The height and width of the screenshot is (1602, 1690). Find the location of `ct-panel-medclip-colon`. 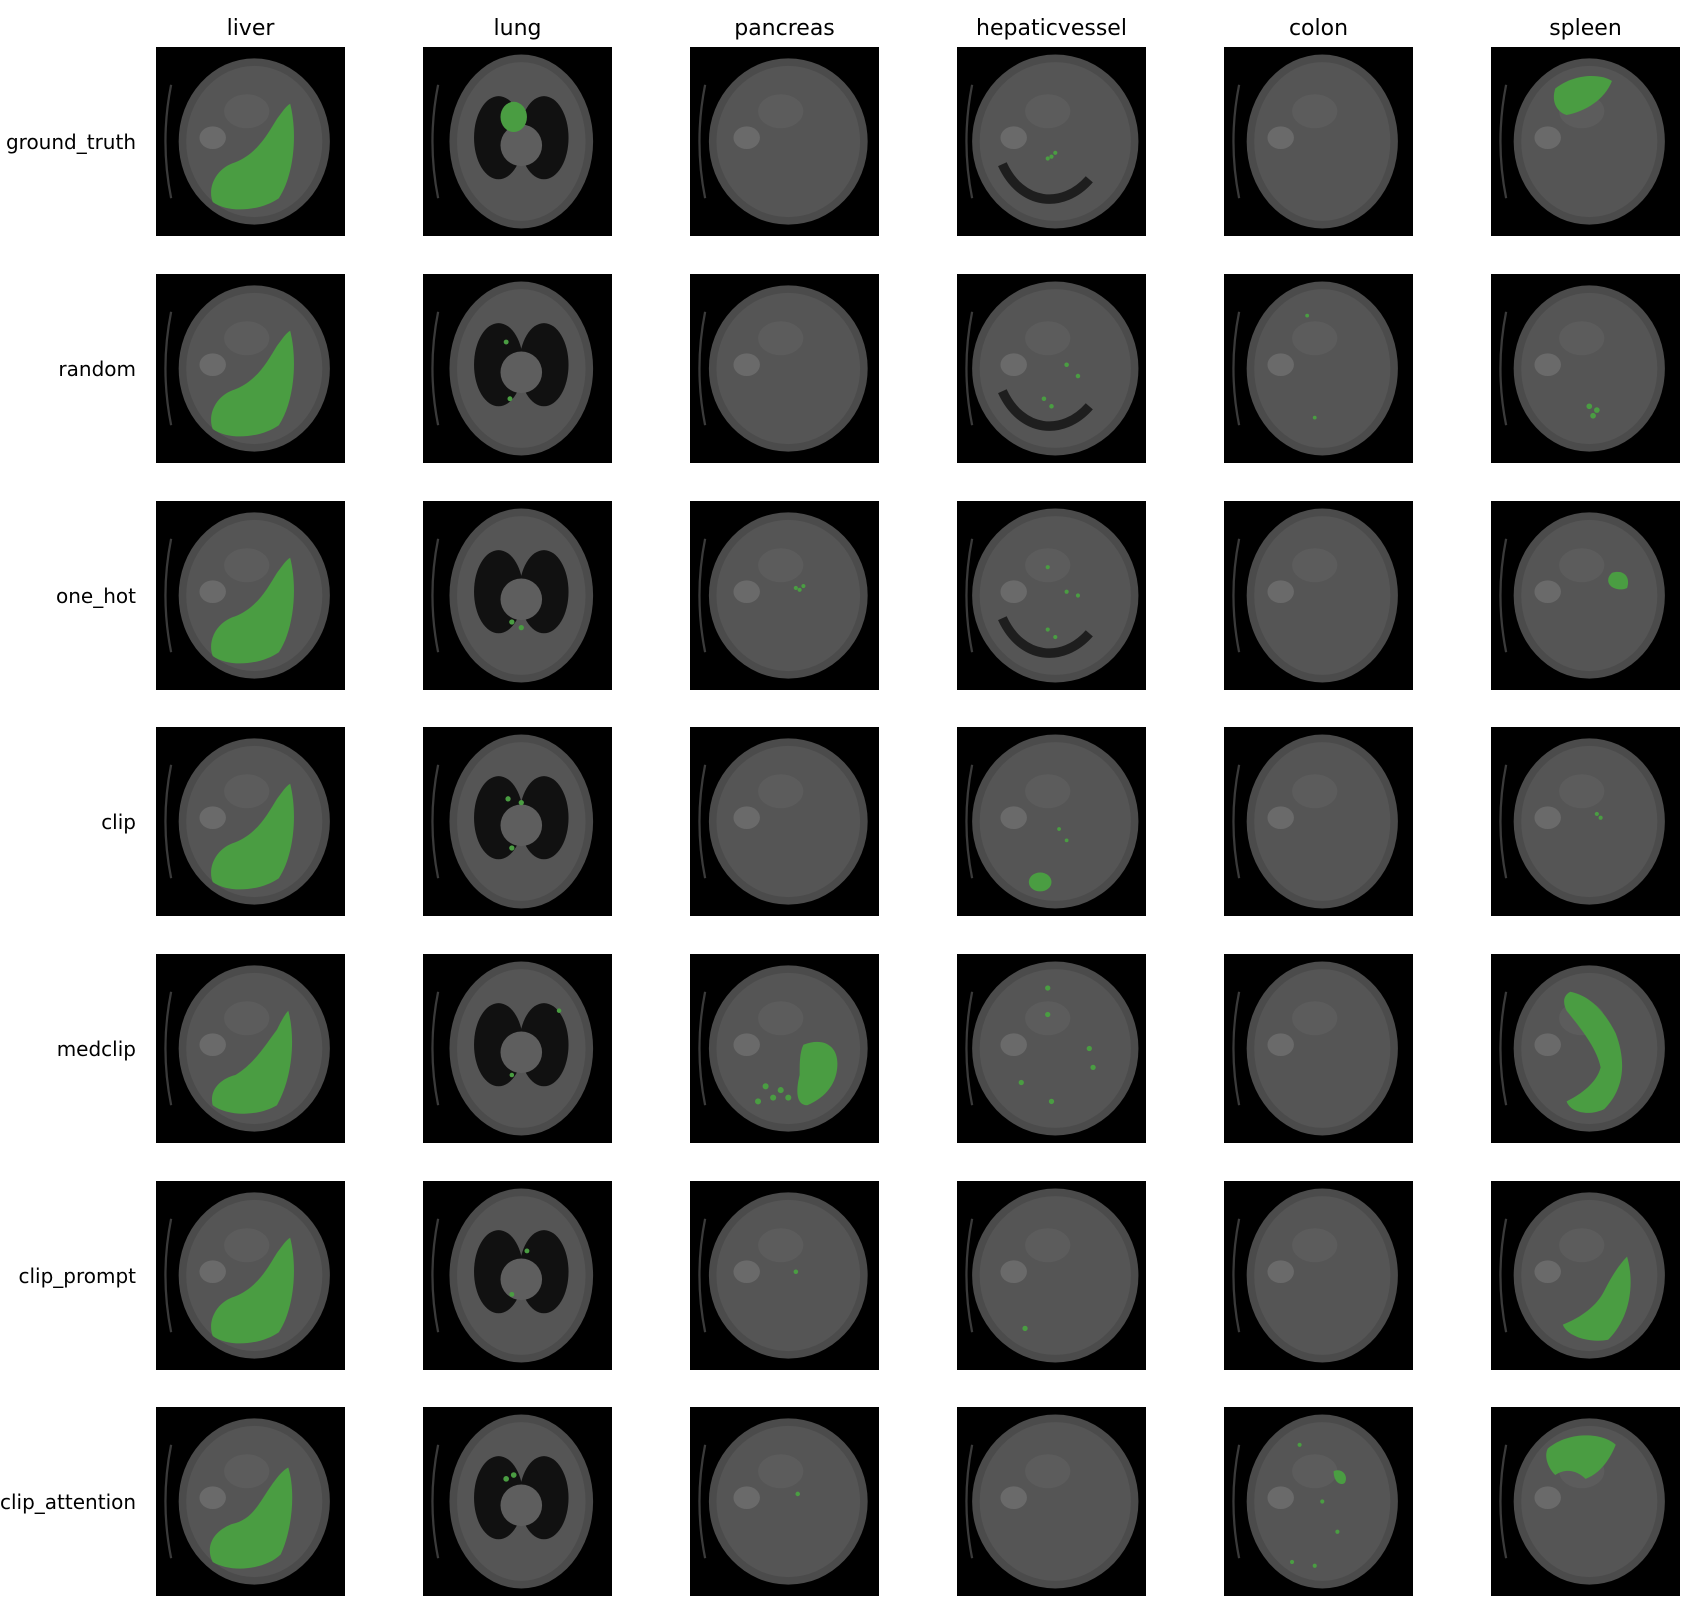

ct-panel-medclip-colon is located at coordinates (1318, 1048).